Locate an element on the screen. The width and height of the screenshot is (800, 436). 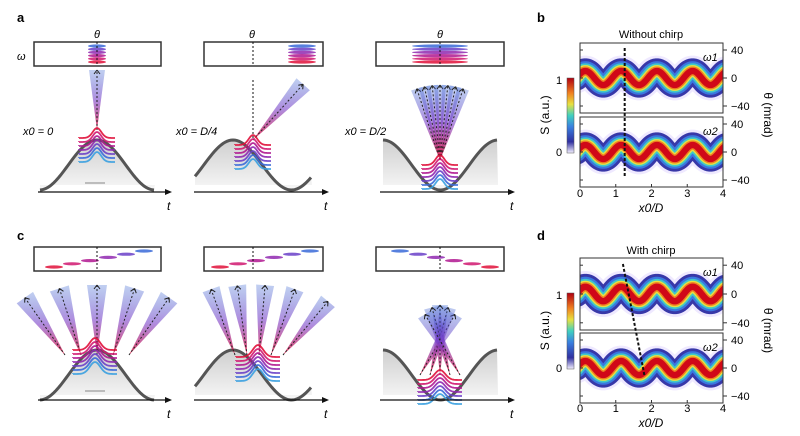
title-without-chirp: Without chirp is located at coordinates (651, 35).